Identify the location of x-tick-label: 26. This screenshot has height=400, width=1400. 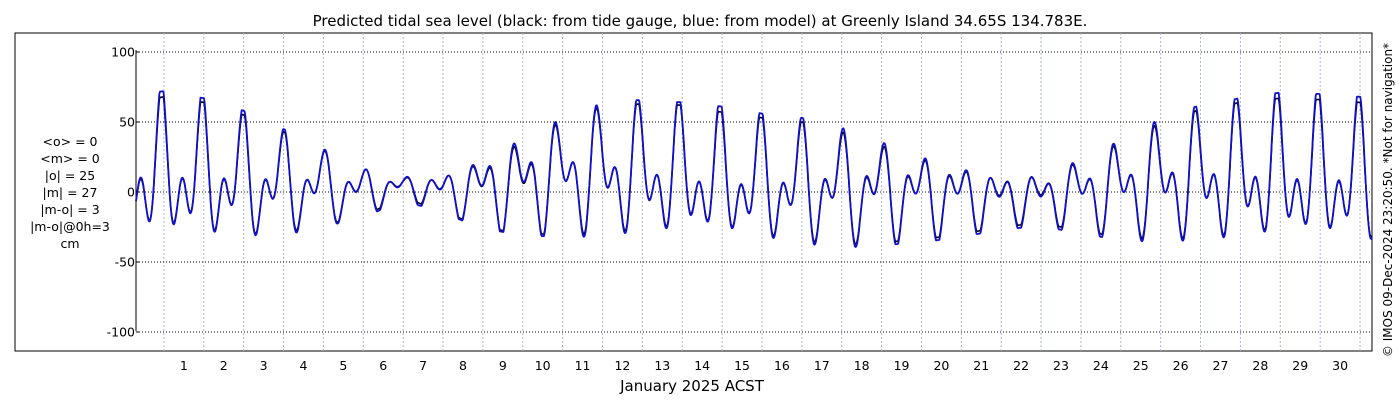
(1181, 365).